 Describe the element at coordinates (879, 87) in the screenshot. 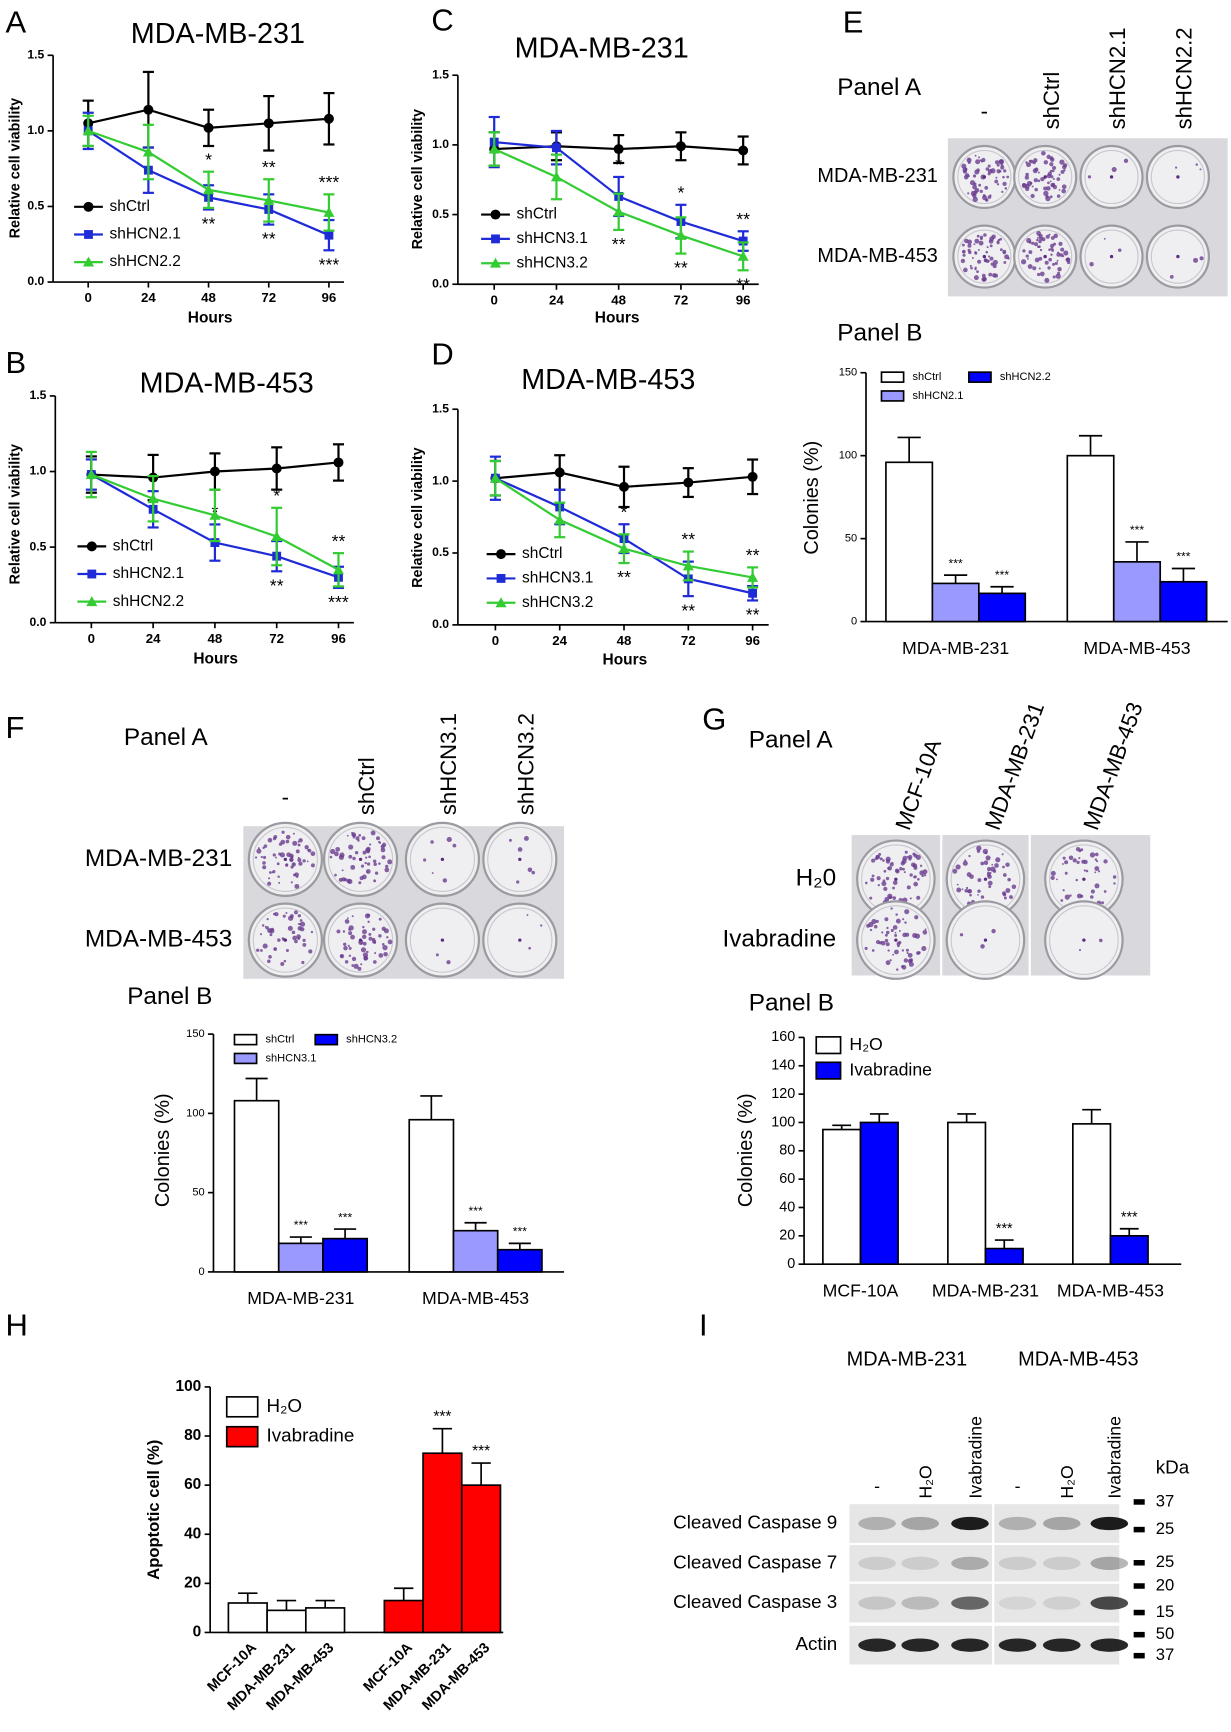

I see `panel-title: Panel A` at that location.